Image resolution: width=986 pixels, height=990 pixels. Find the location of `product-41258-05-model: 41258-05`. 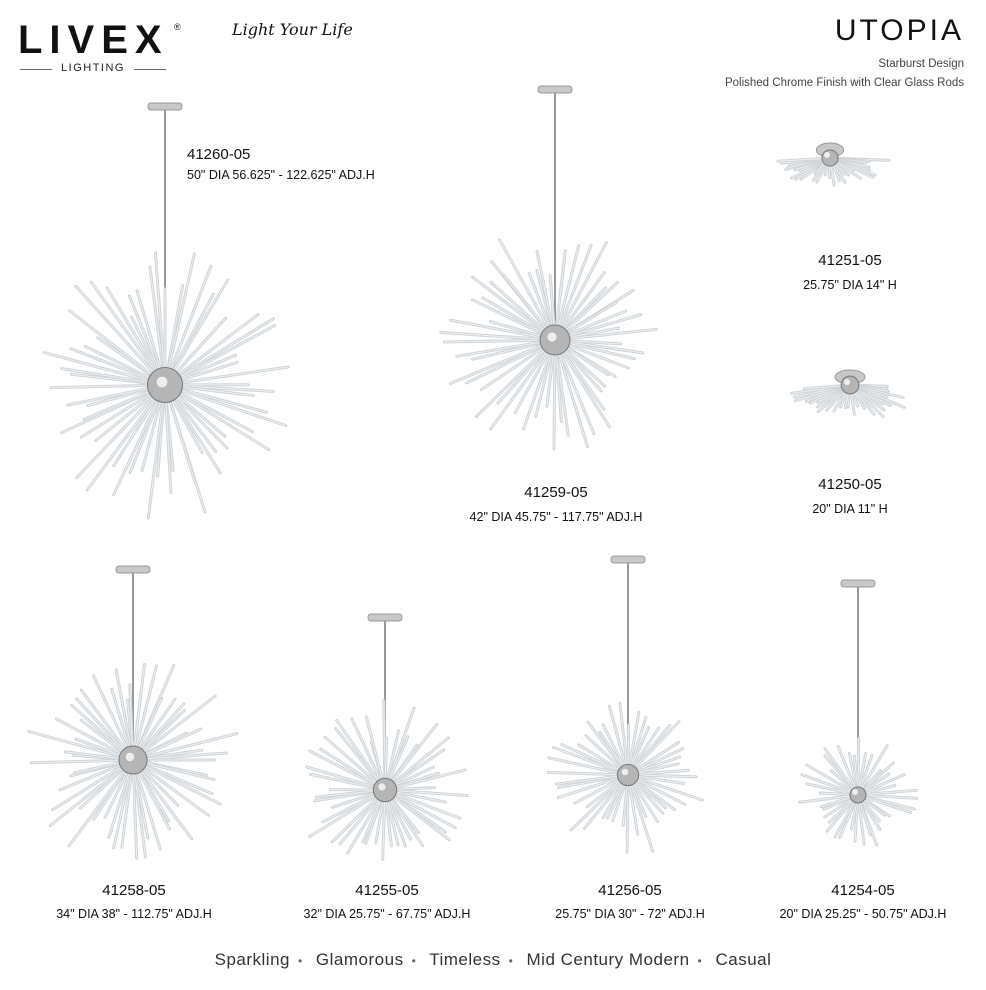

product-41258-05-model: 41258-05 is located at coordinates (134, 890).